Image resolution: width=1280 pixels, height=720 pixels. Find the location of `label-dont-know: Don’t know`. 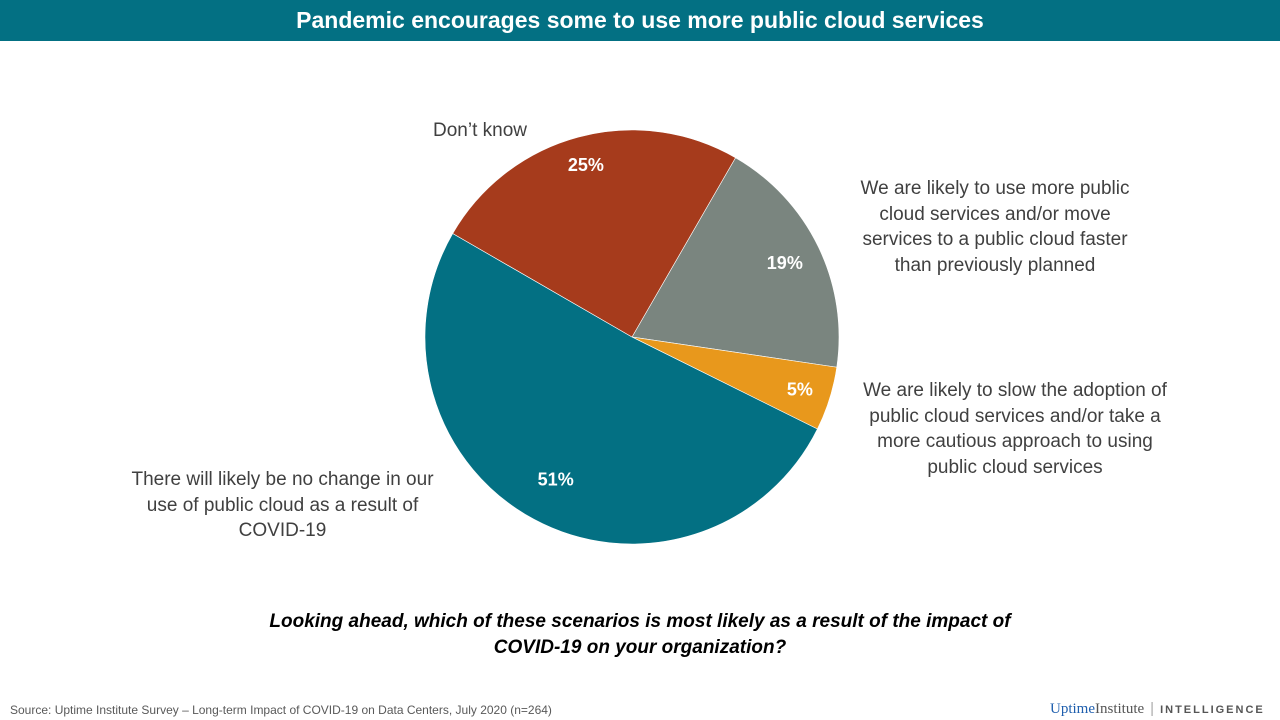

label-dont-know: Don’t know is located at coordinates (480, 130).